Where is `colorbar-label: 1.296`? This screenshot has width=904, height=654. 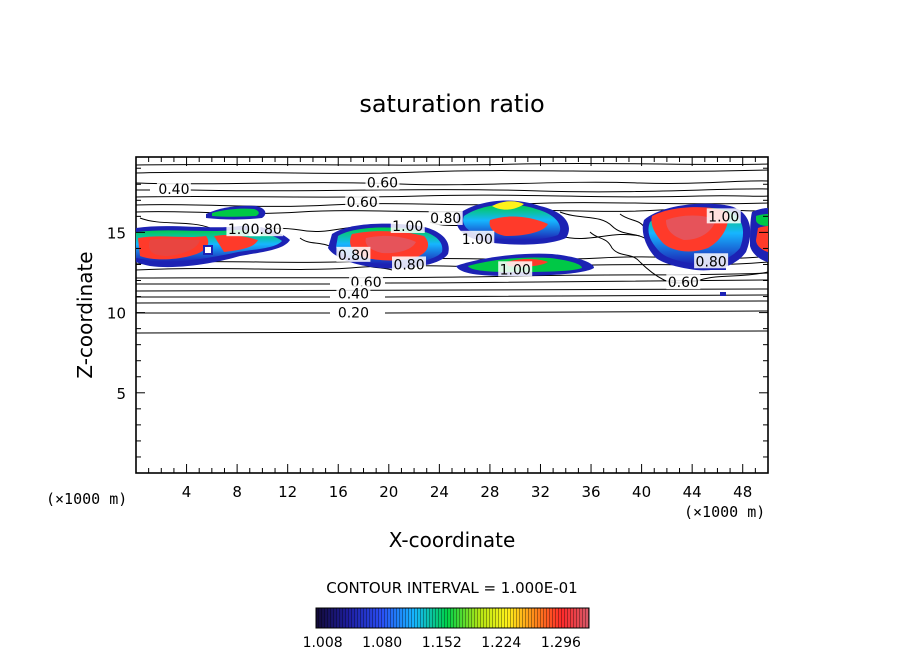 colorbar-label: 1.296 is located at coordinates (561, 643).